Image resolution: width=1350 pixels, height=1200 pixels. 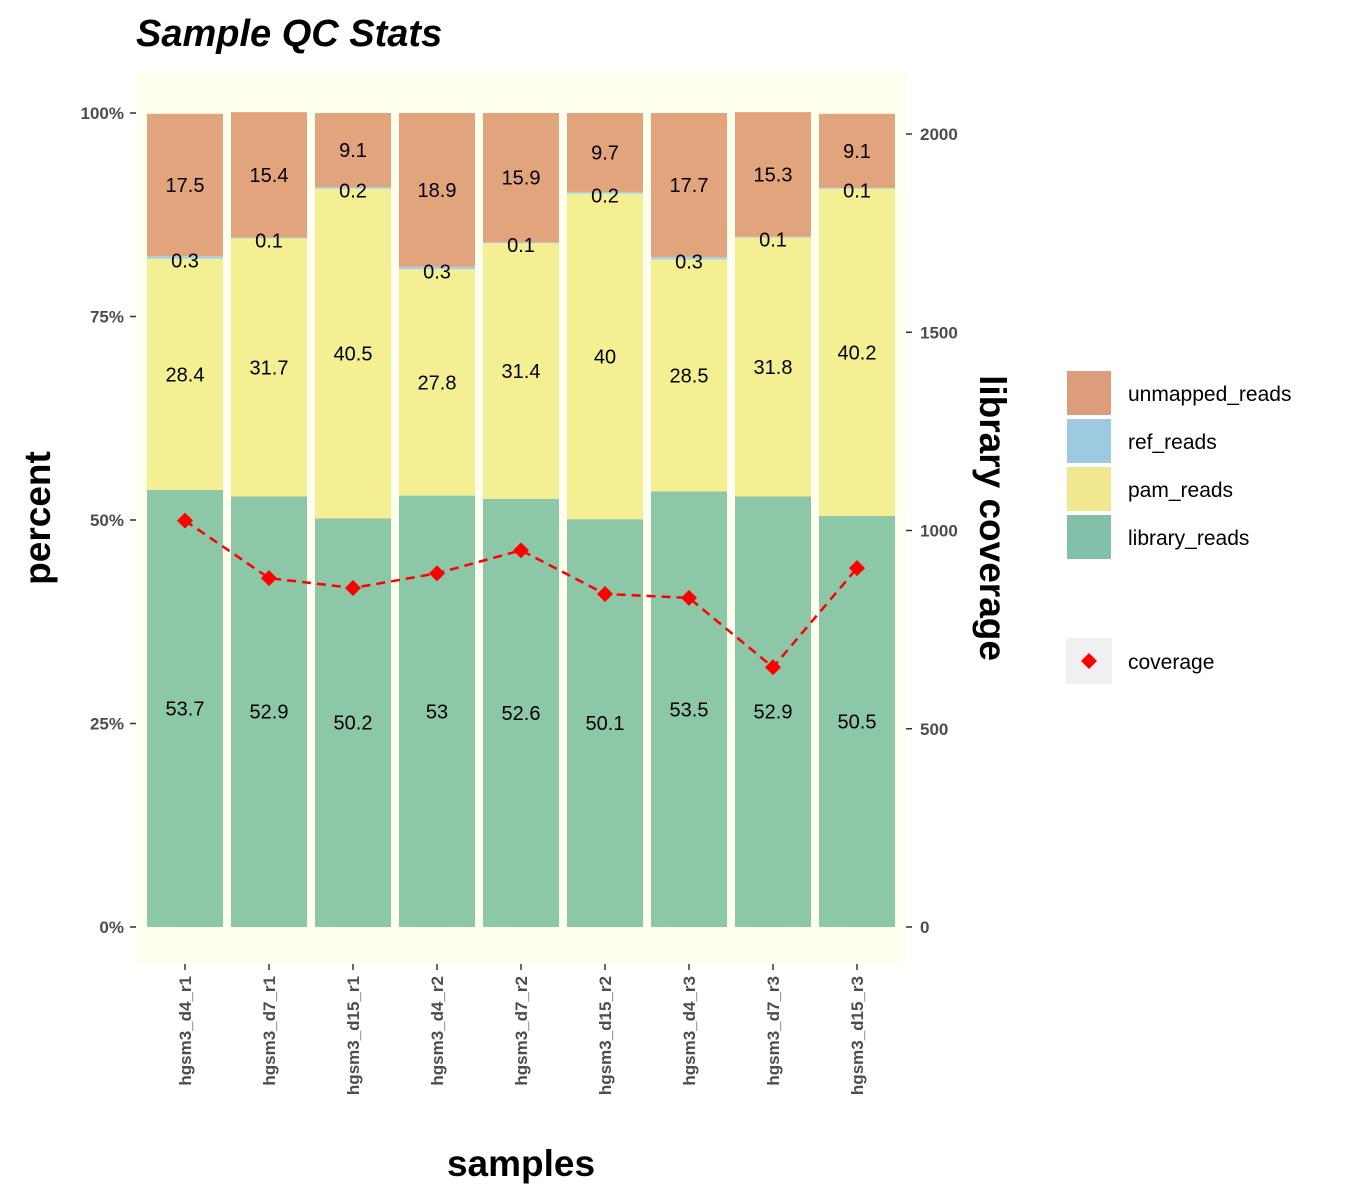 What do you see at coordinates (1188, 538) in the screenshot?
I see `legend-label: library_reads` at bounding box center [1188, 538].